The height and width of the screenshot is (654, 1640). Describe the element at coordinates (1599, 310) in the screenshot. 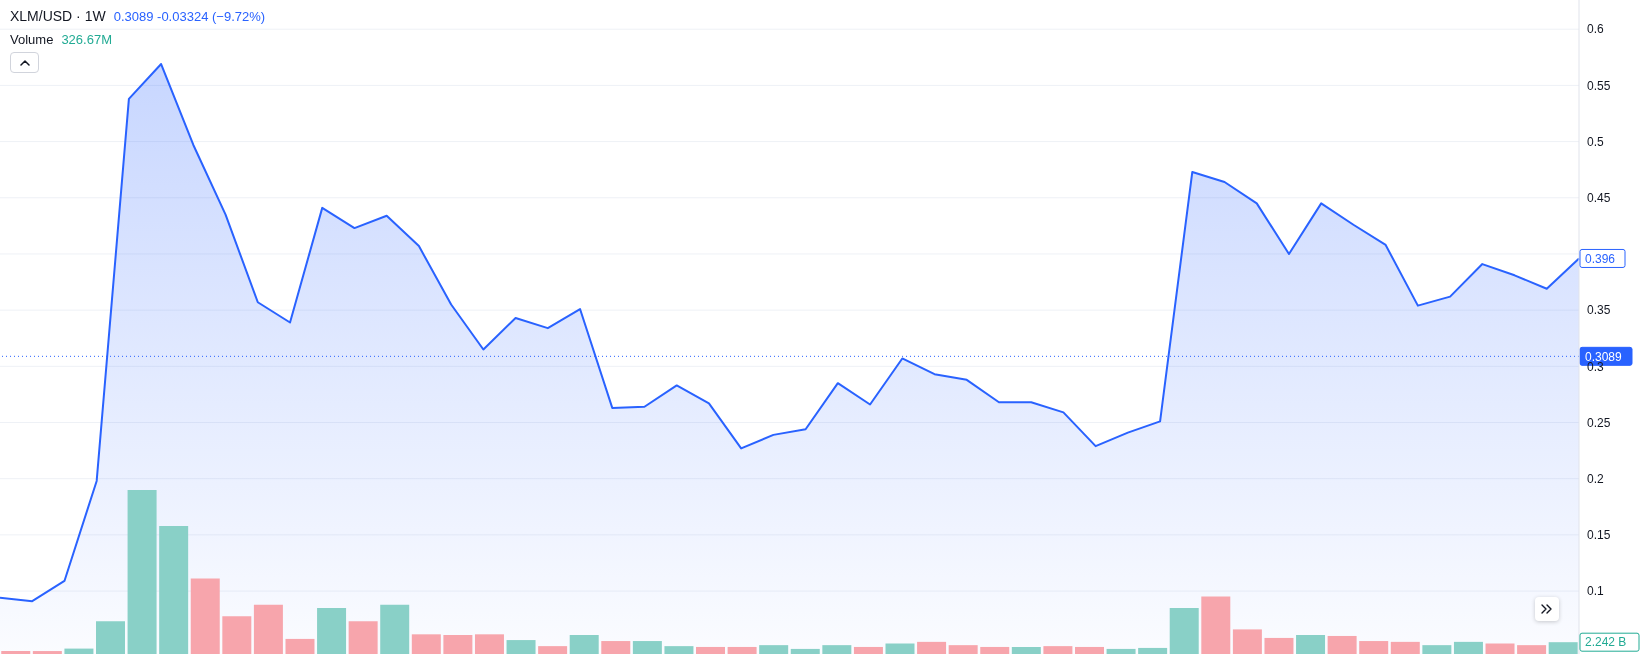

I see `y-tick-label: 0.35` at that location.